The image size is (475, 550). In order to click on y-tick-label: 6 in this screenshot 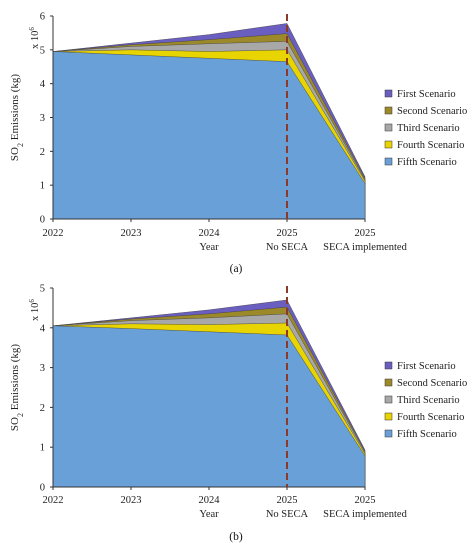, I will do `click(42, 17)`.